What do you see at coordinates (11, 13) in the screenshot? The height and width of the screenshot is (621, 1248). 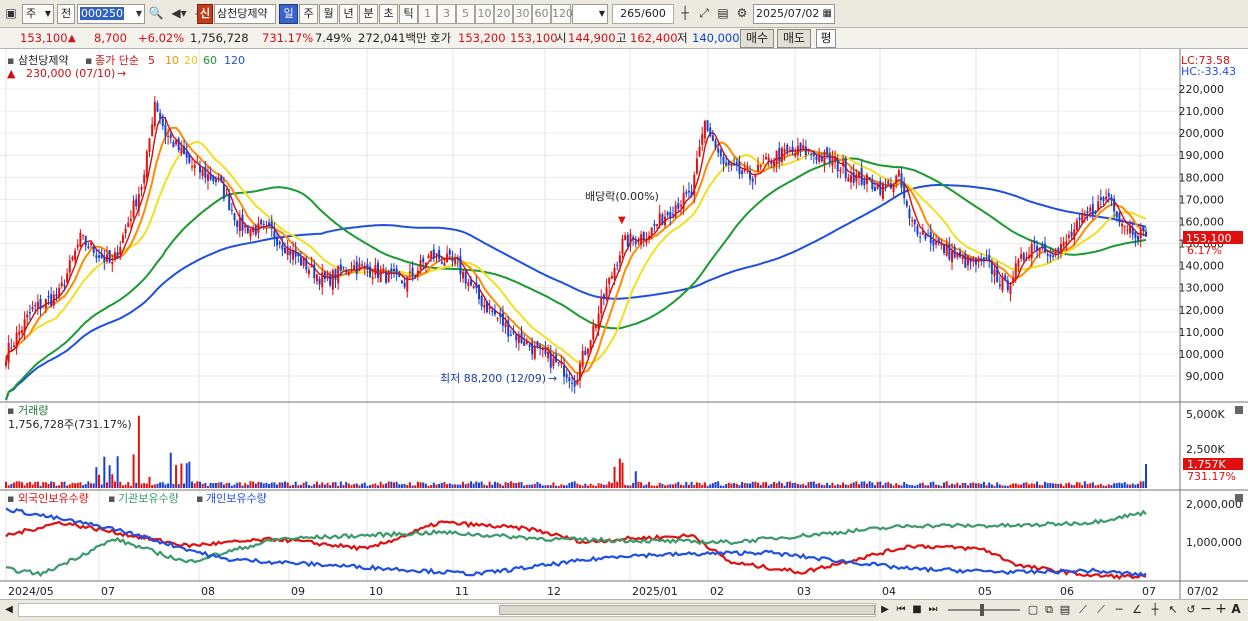 I see `chart-window-icon: ▣` at bounding box center [11, 13].